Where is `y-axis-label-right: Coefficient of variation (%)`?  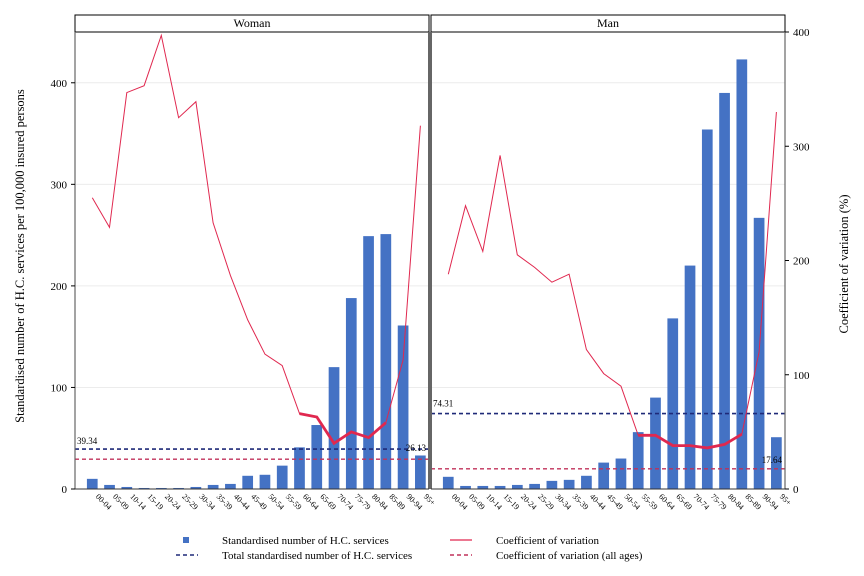
y-axis-label-right: Coefficient of variation (%) is located at coordinates (844, 264).